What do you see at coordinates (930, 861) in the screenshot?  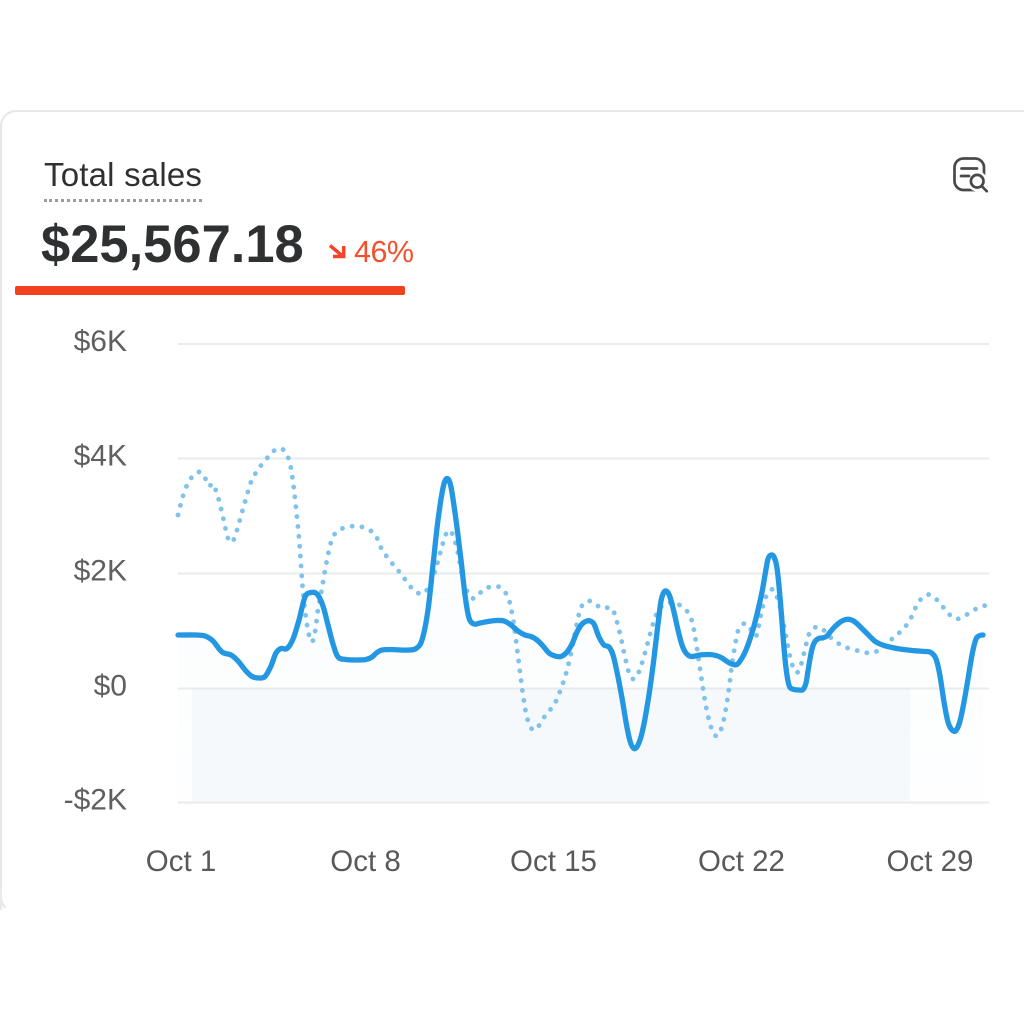 I see `svg-text: Oct 29` at bounding box center [930, 861].